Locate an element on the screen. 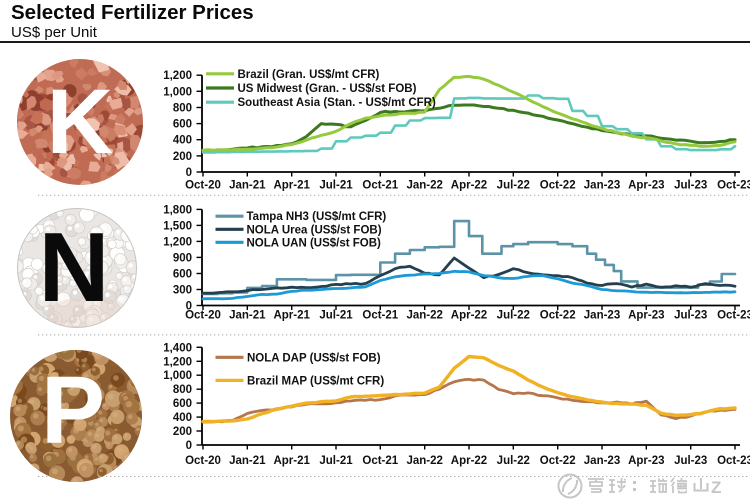  svg-text: 900 is located at coordinates (182, 258).